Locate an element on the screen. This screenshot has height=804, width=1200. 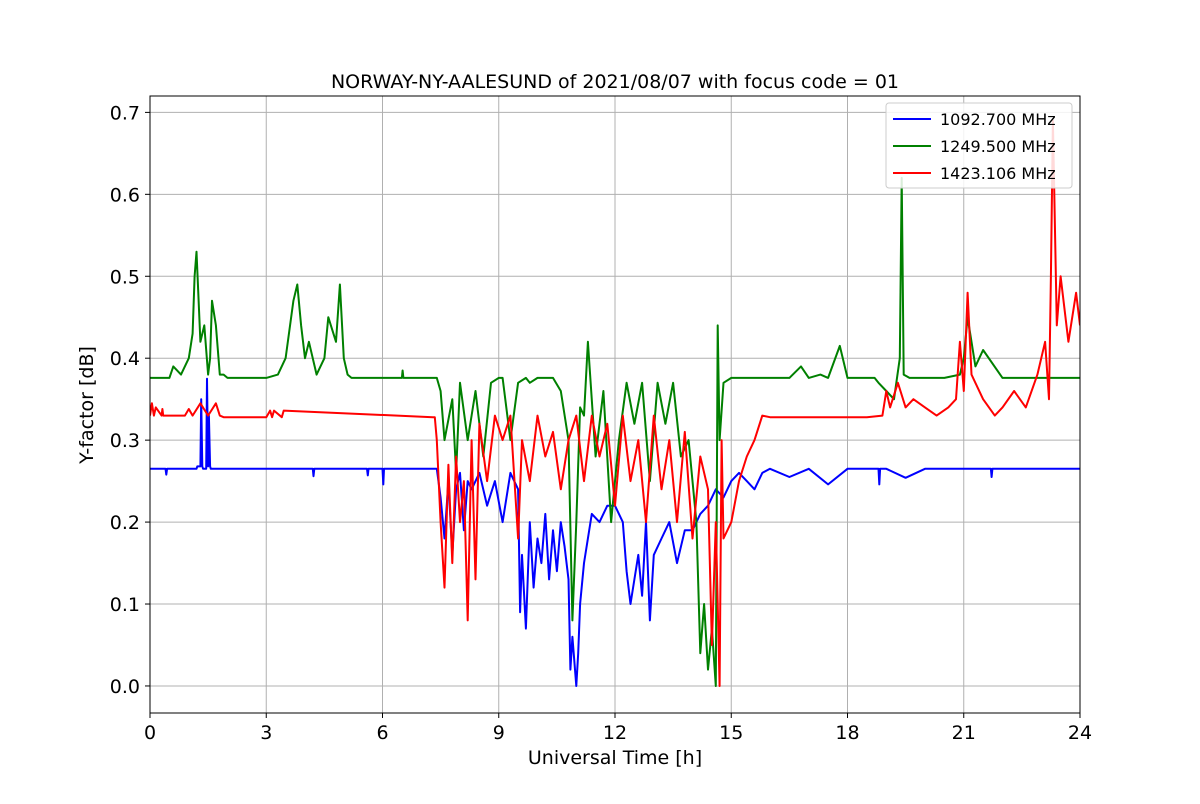
x-tick-label: 0 is located at coordinates (150, 733).